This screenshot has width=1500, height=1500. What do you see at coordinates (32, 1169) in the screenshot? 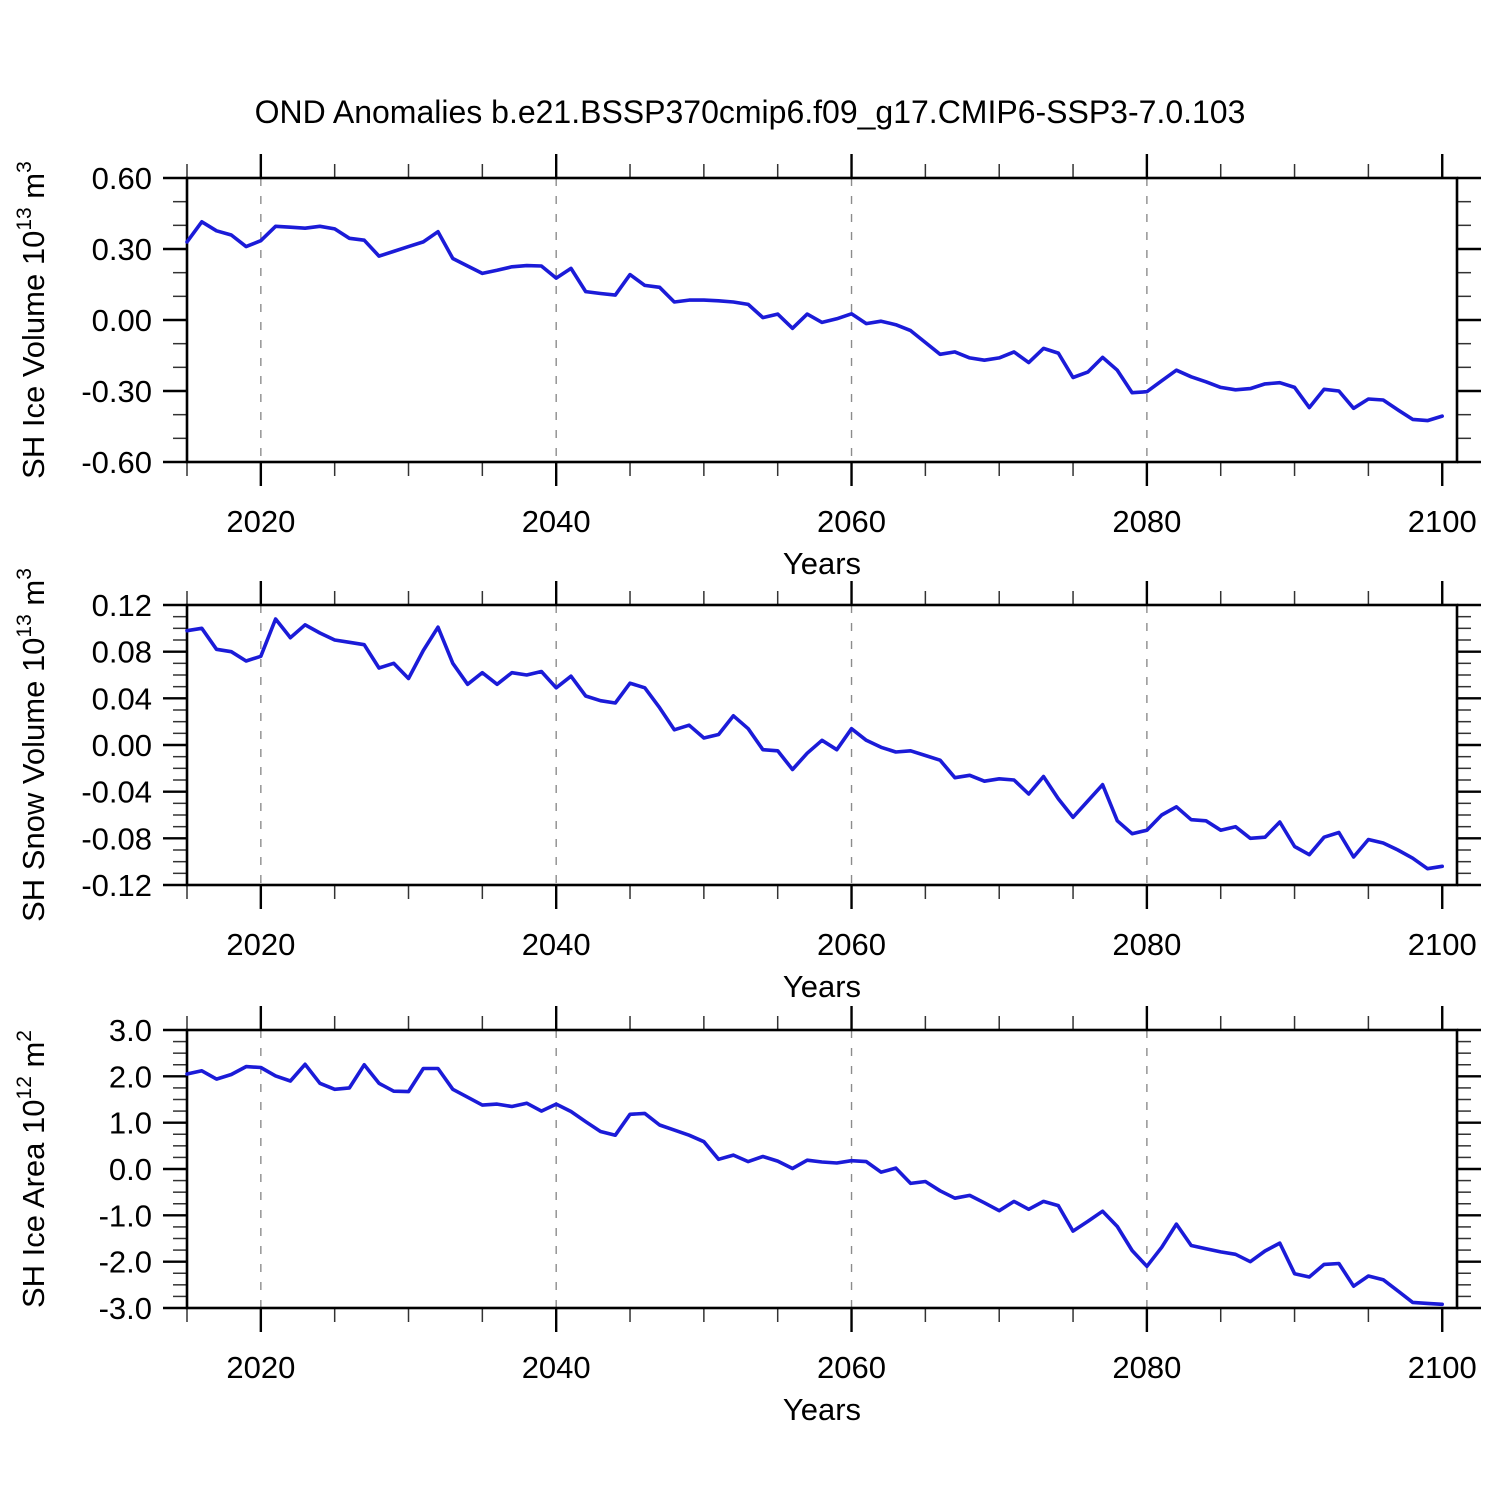
I see `y-axis-title: SH Ice Area 1012 m2` at bounding box center [32, 1169].